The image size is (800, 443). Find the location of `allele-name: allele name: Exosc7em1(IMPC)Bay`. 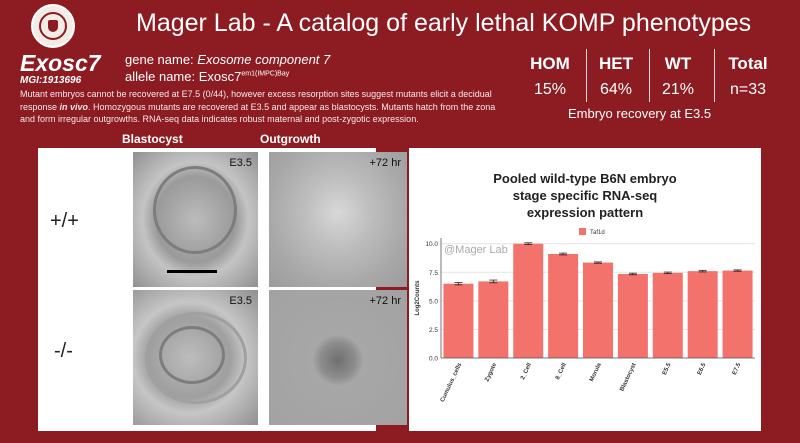

allele-name: allele name: Exosc7em1(IMPC)Bay is located at coordinates (207, 76).